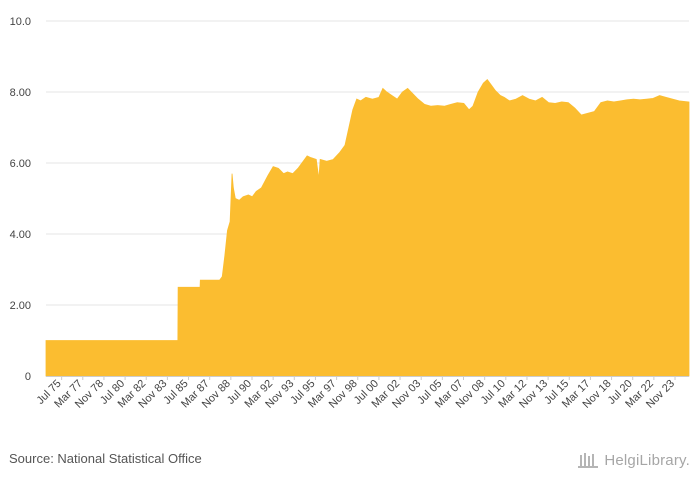 Image resolution: width=700 pixels, height=483 pixels. Describe the element at coordinates (20, 164) in the screenshot. I see `y-tick-label: 6.00` at that location.